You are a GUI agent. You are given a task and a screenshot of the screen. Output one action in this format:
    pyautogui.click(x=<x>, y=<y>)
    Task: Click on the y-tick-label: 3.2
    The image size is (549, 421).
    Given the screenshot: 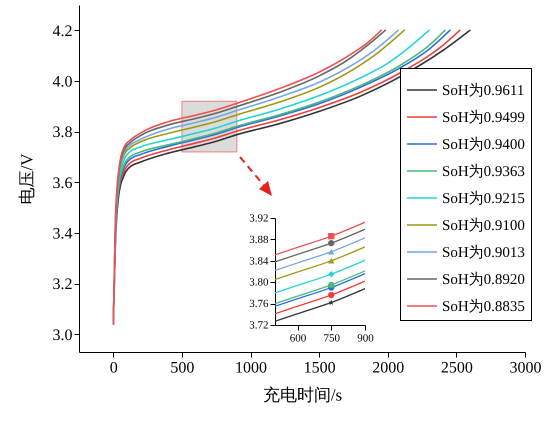 What is the action you would take?
    pyautogui.click(x=62, y=285)
    